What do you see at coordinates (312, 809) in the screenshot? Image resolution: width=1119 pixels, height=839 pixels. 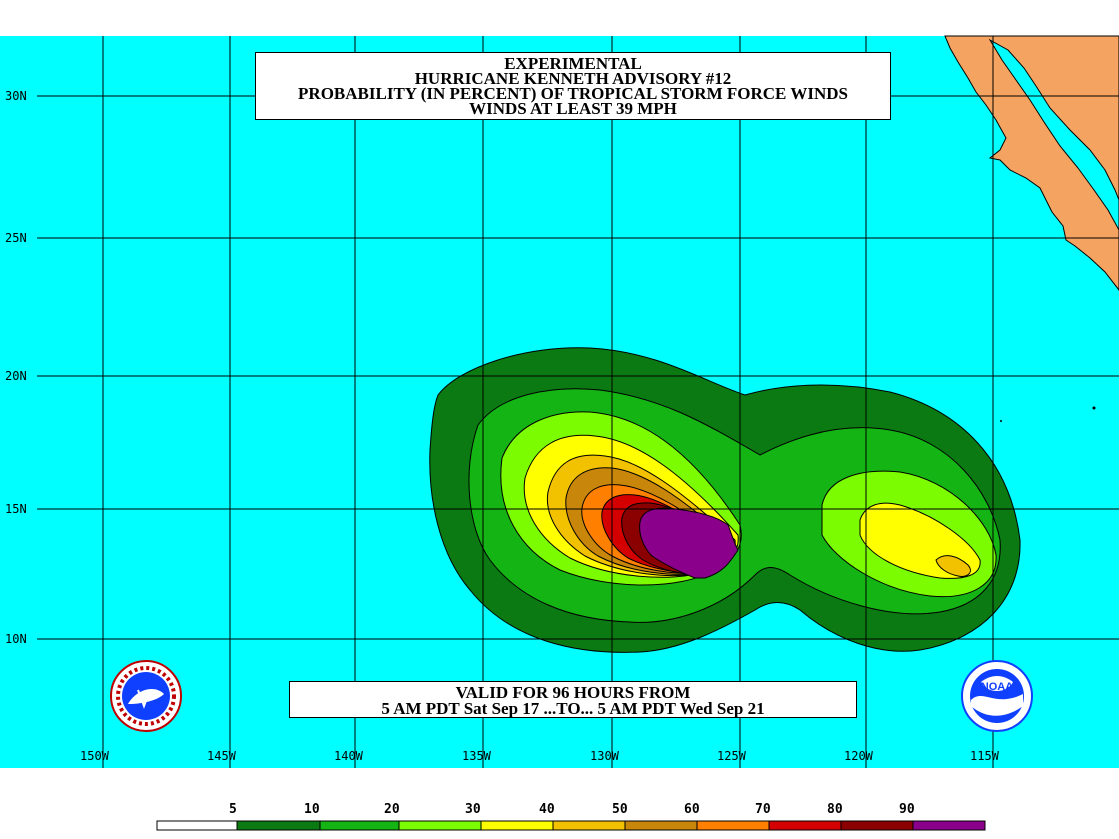 I see `legend-label-10: 10` at bounding box center [312, 809].